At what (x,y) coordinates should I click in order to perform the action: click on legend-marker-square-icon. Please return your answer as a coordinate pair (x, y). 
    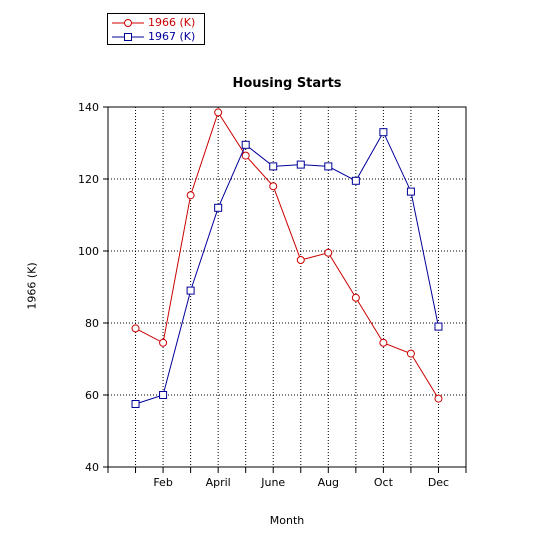
    Looking at the image, I should click on (128, 37).